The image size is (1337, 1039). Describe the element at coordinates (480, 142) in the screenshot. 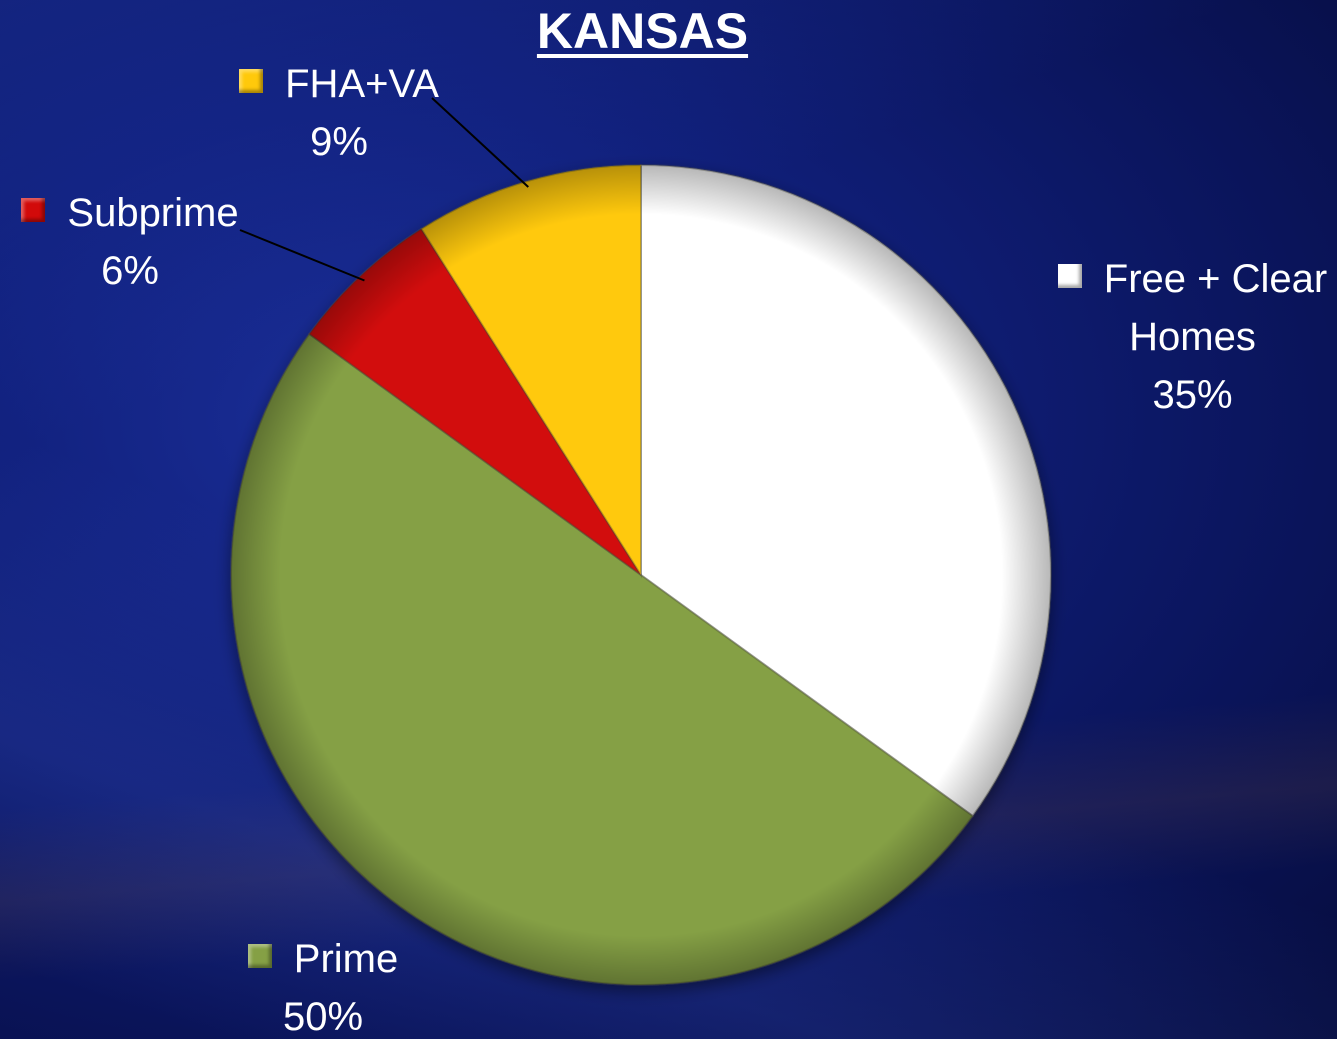

I see `leader-line-fha-va` at that location.